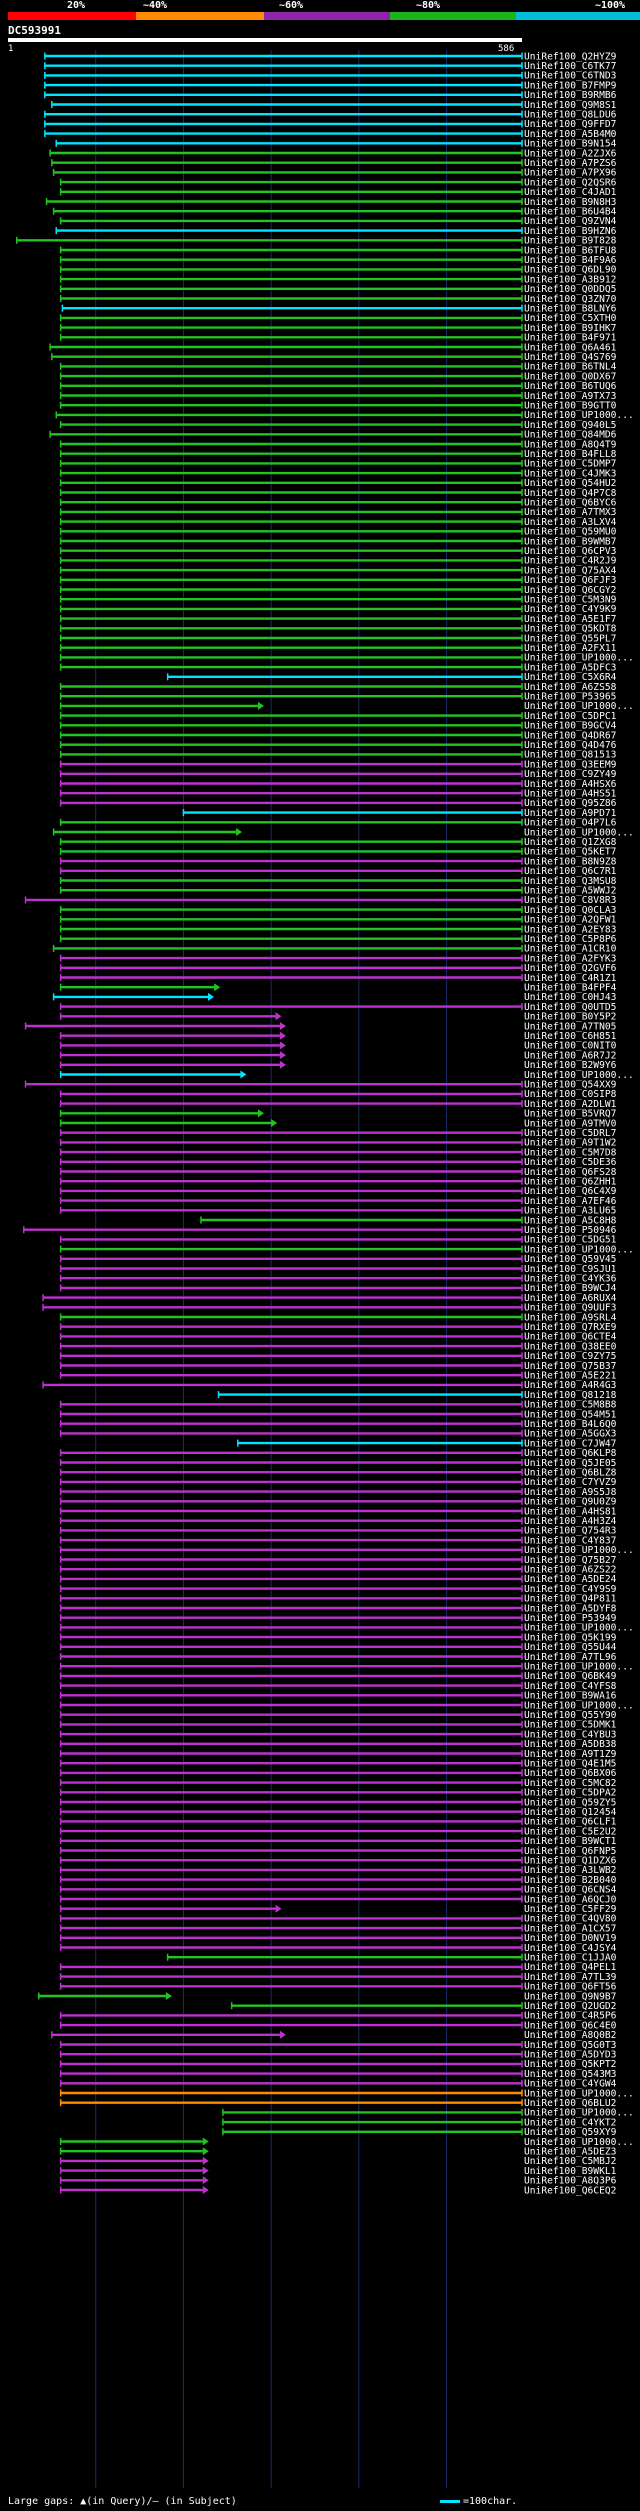 The width and height of the screenshot is (640, 2511). Describe the element at coordinates (570, 609) in the screenshot. I see `hit-label: UniRef100_C4Y9K9` at that location.